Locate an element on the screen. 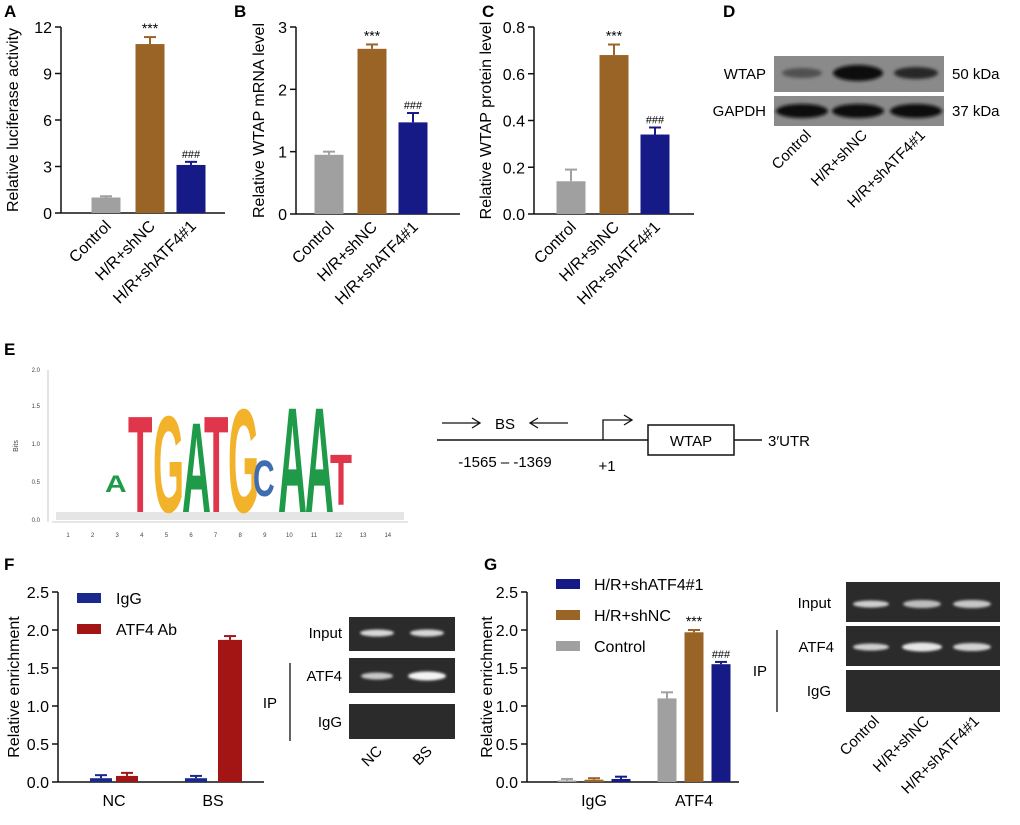 The height and width of the screenshot is (825, 1020). y-axis-label: Relative enrichment is located at coordinates (14, 687).